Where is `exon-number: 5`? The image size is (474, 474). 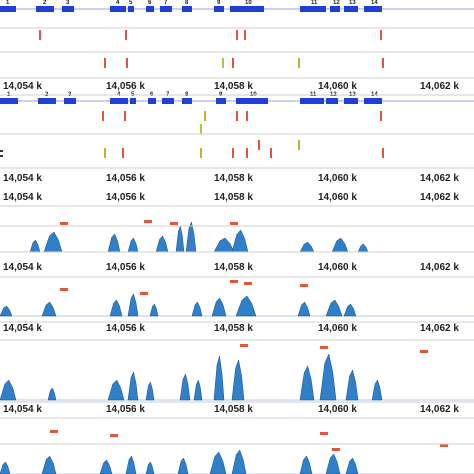
exon-number: 5 is located at coordinates (131, 3).